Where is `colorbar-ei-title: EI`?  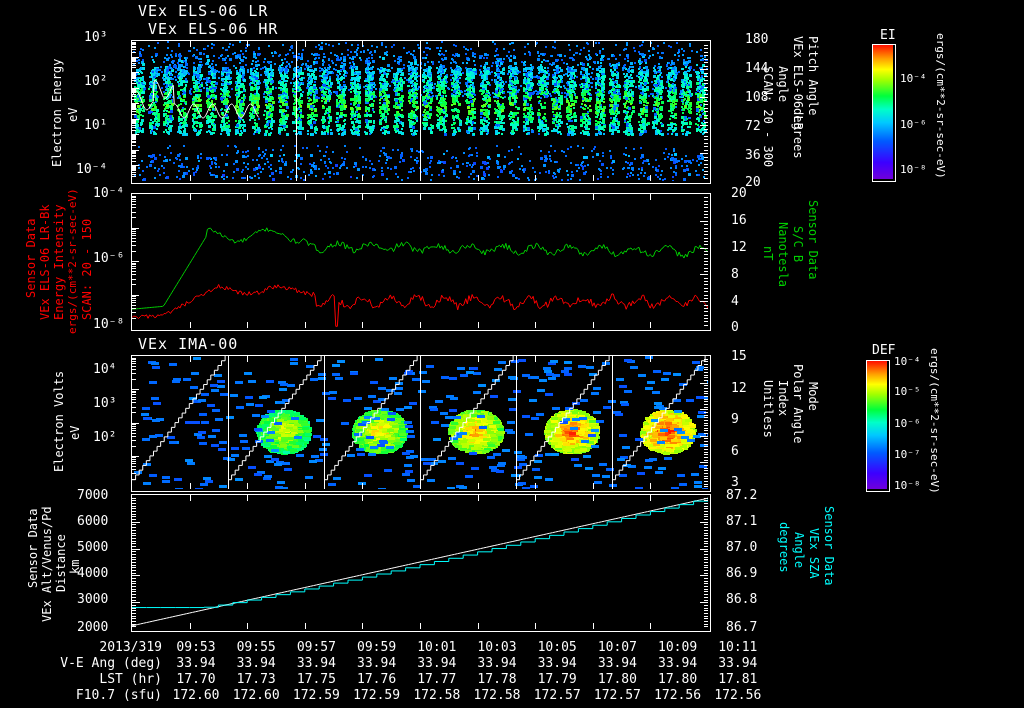
colorbar-ei-title: EI is located at coordinates (888, 35).